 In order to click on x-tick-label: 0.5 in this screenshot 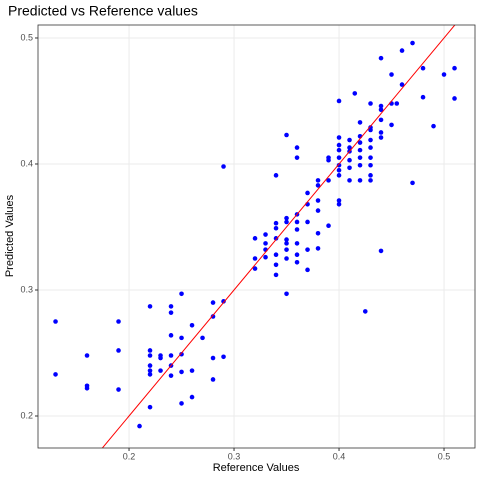, I will do `click(444, 456)`.